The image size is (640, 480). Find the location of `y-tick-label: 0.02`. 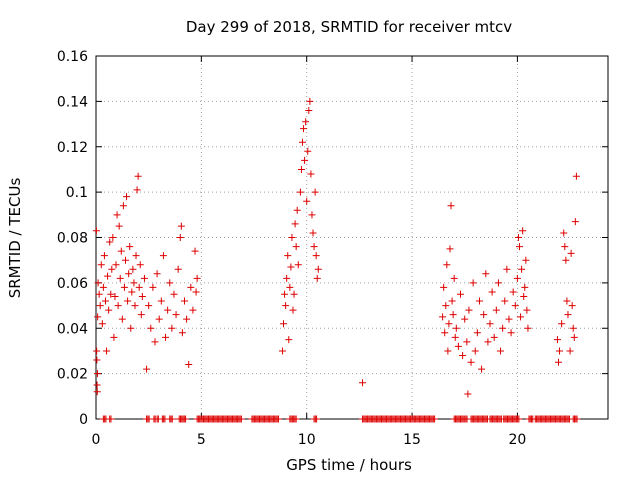

y-tick-label: 0.02 is located at coordinates (72, 375).